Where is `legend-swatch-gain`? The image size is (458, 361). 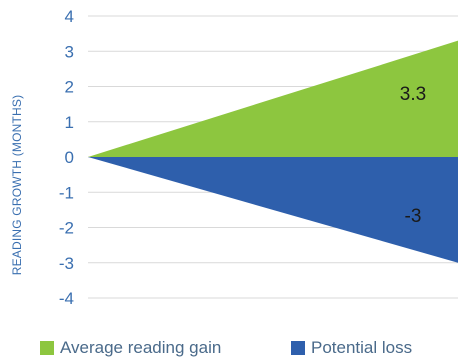 legend-swatch-gain is located at coordinates (47, 348).